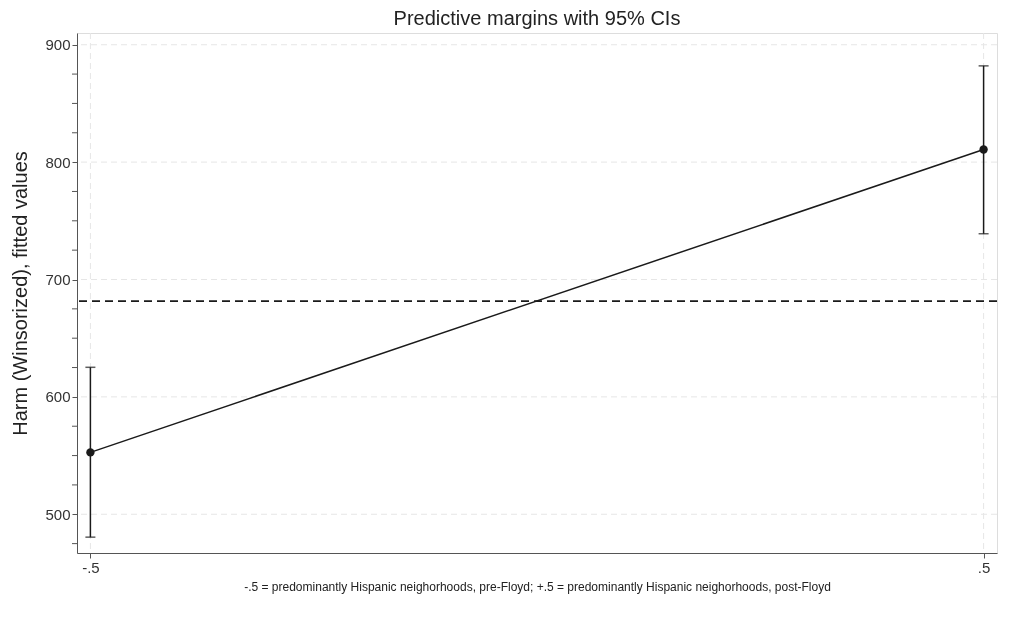 The image size is (1035, 626). What do you see at coordinates (537, 586) in the screenshot?
I see `x-axis-title: -.5 = predominantly Hispanic neighorhoods, pre-Floyd; +.5 = predominantly Hispanic neighorhoods, post-Floyd` at bounding box center [537, 586].